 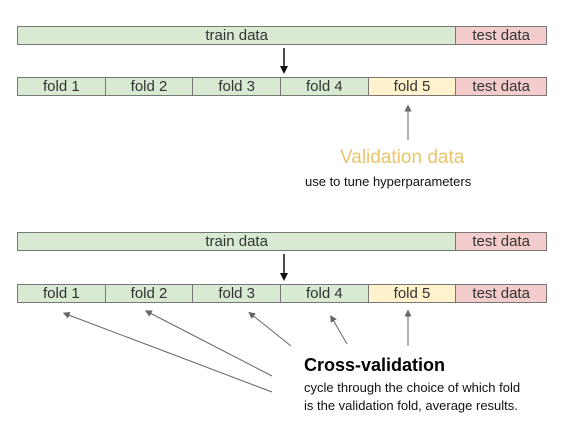 What do you see at coordinates (411, 405) in the screenshot?
I see `cross-validation-line-2: is the validation fold, average results.` at bounding box center [411, 405].